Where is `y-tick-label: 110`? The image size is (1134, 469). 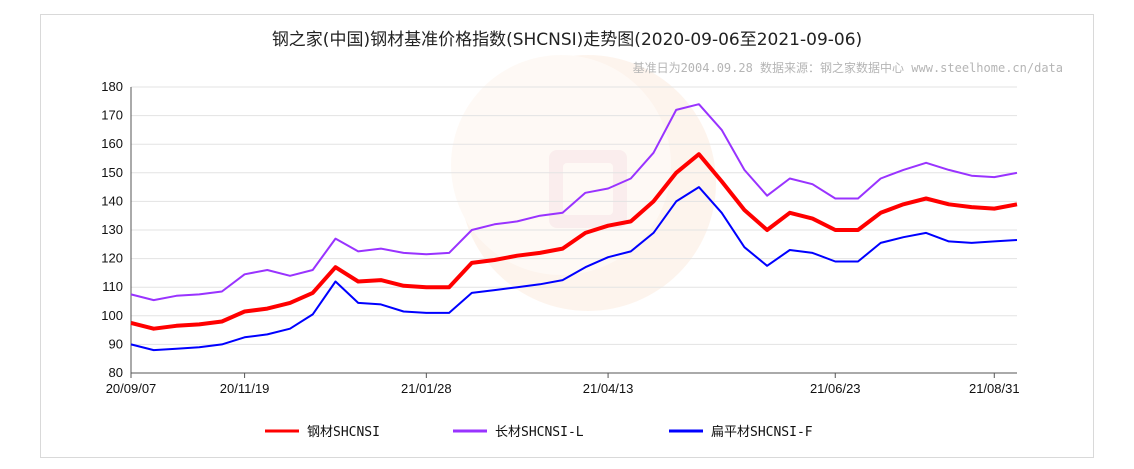
y-tick-label: 110 is located at coordinates (112, 286).